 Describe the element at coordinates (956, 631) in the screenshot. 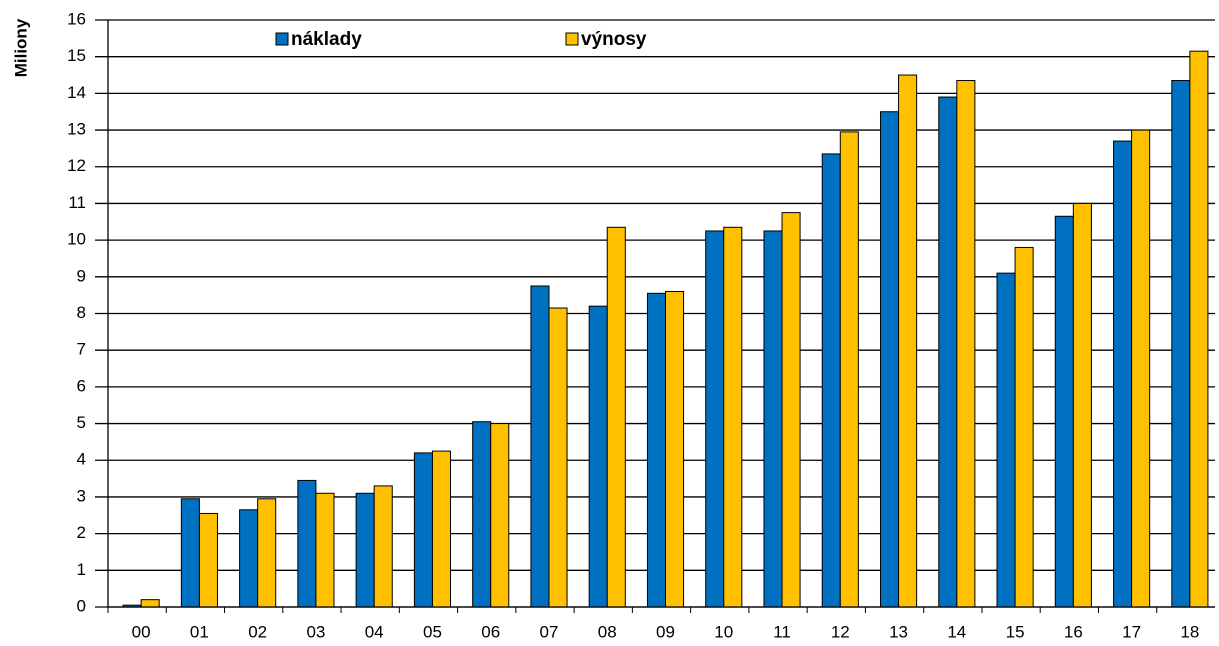

I see `x-tick-label: 14` at that location.